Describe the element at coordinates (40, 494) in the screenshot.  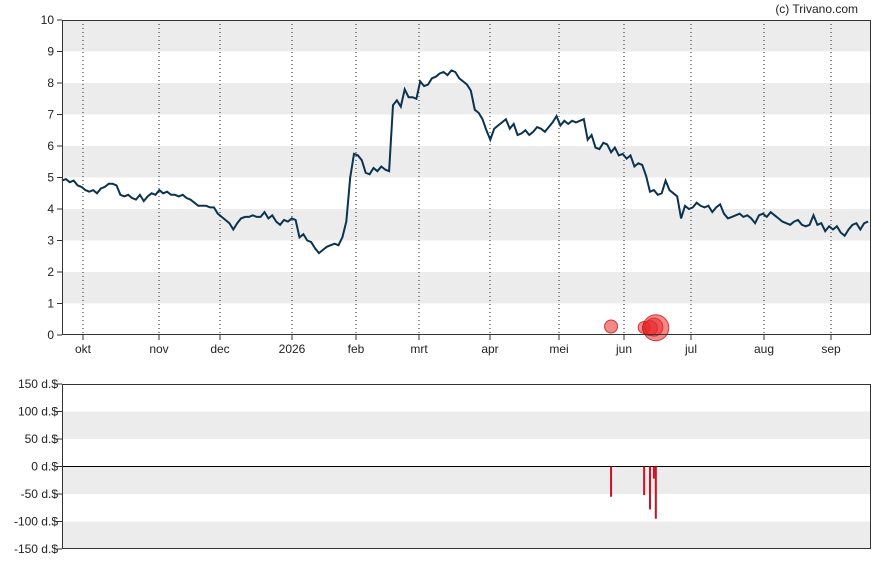
I see `y-tick-label: -50 d.$` at that location.